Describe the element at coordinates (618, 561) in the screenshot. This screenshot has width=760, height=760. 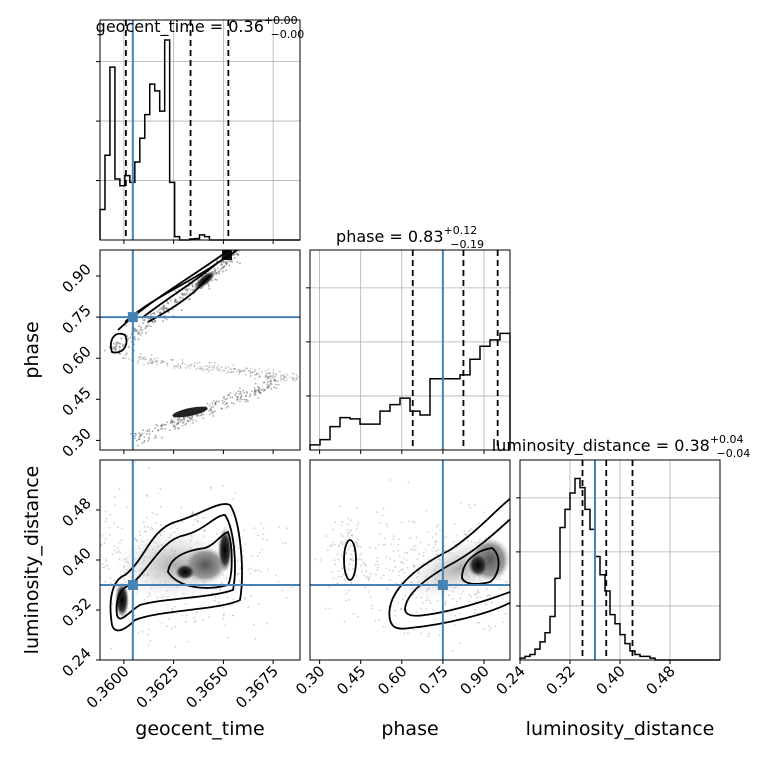
I see `hist-panel-luminosity_distance` at that location.